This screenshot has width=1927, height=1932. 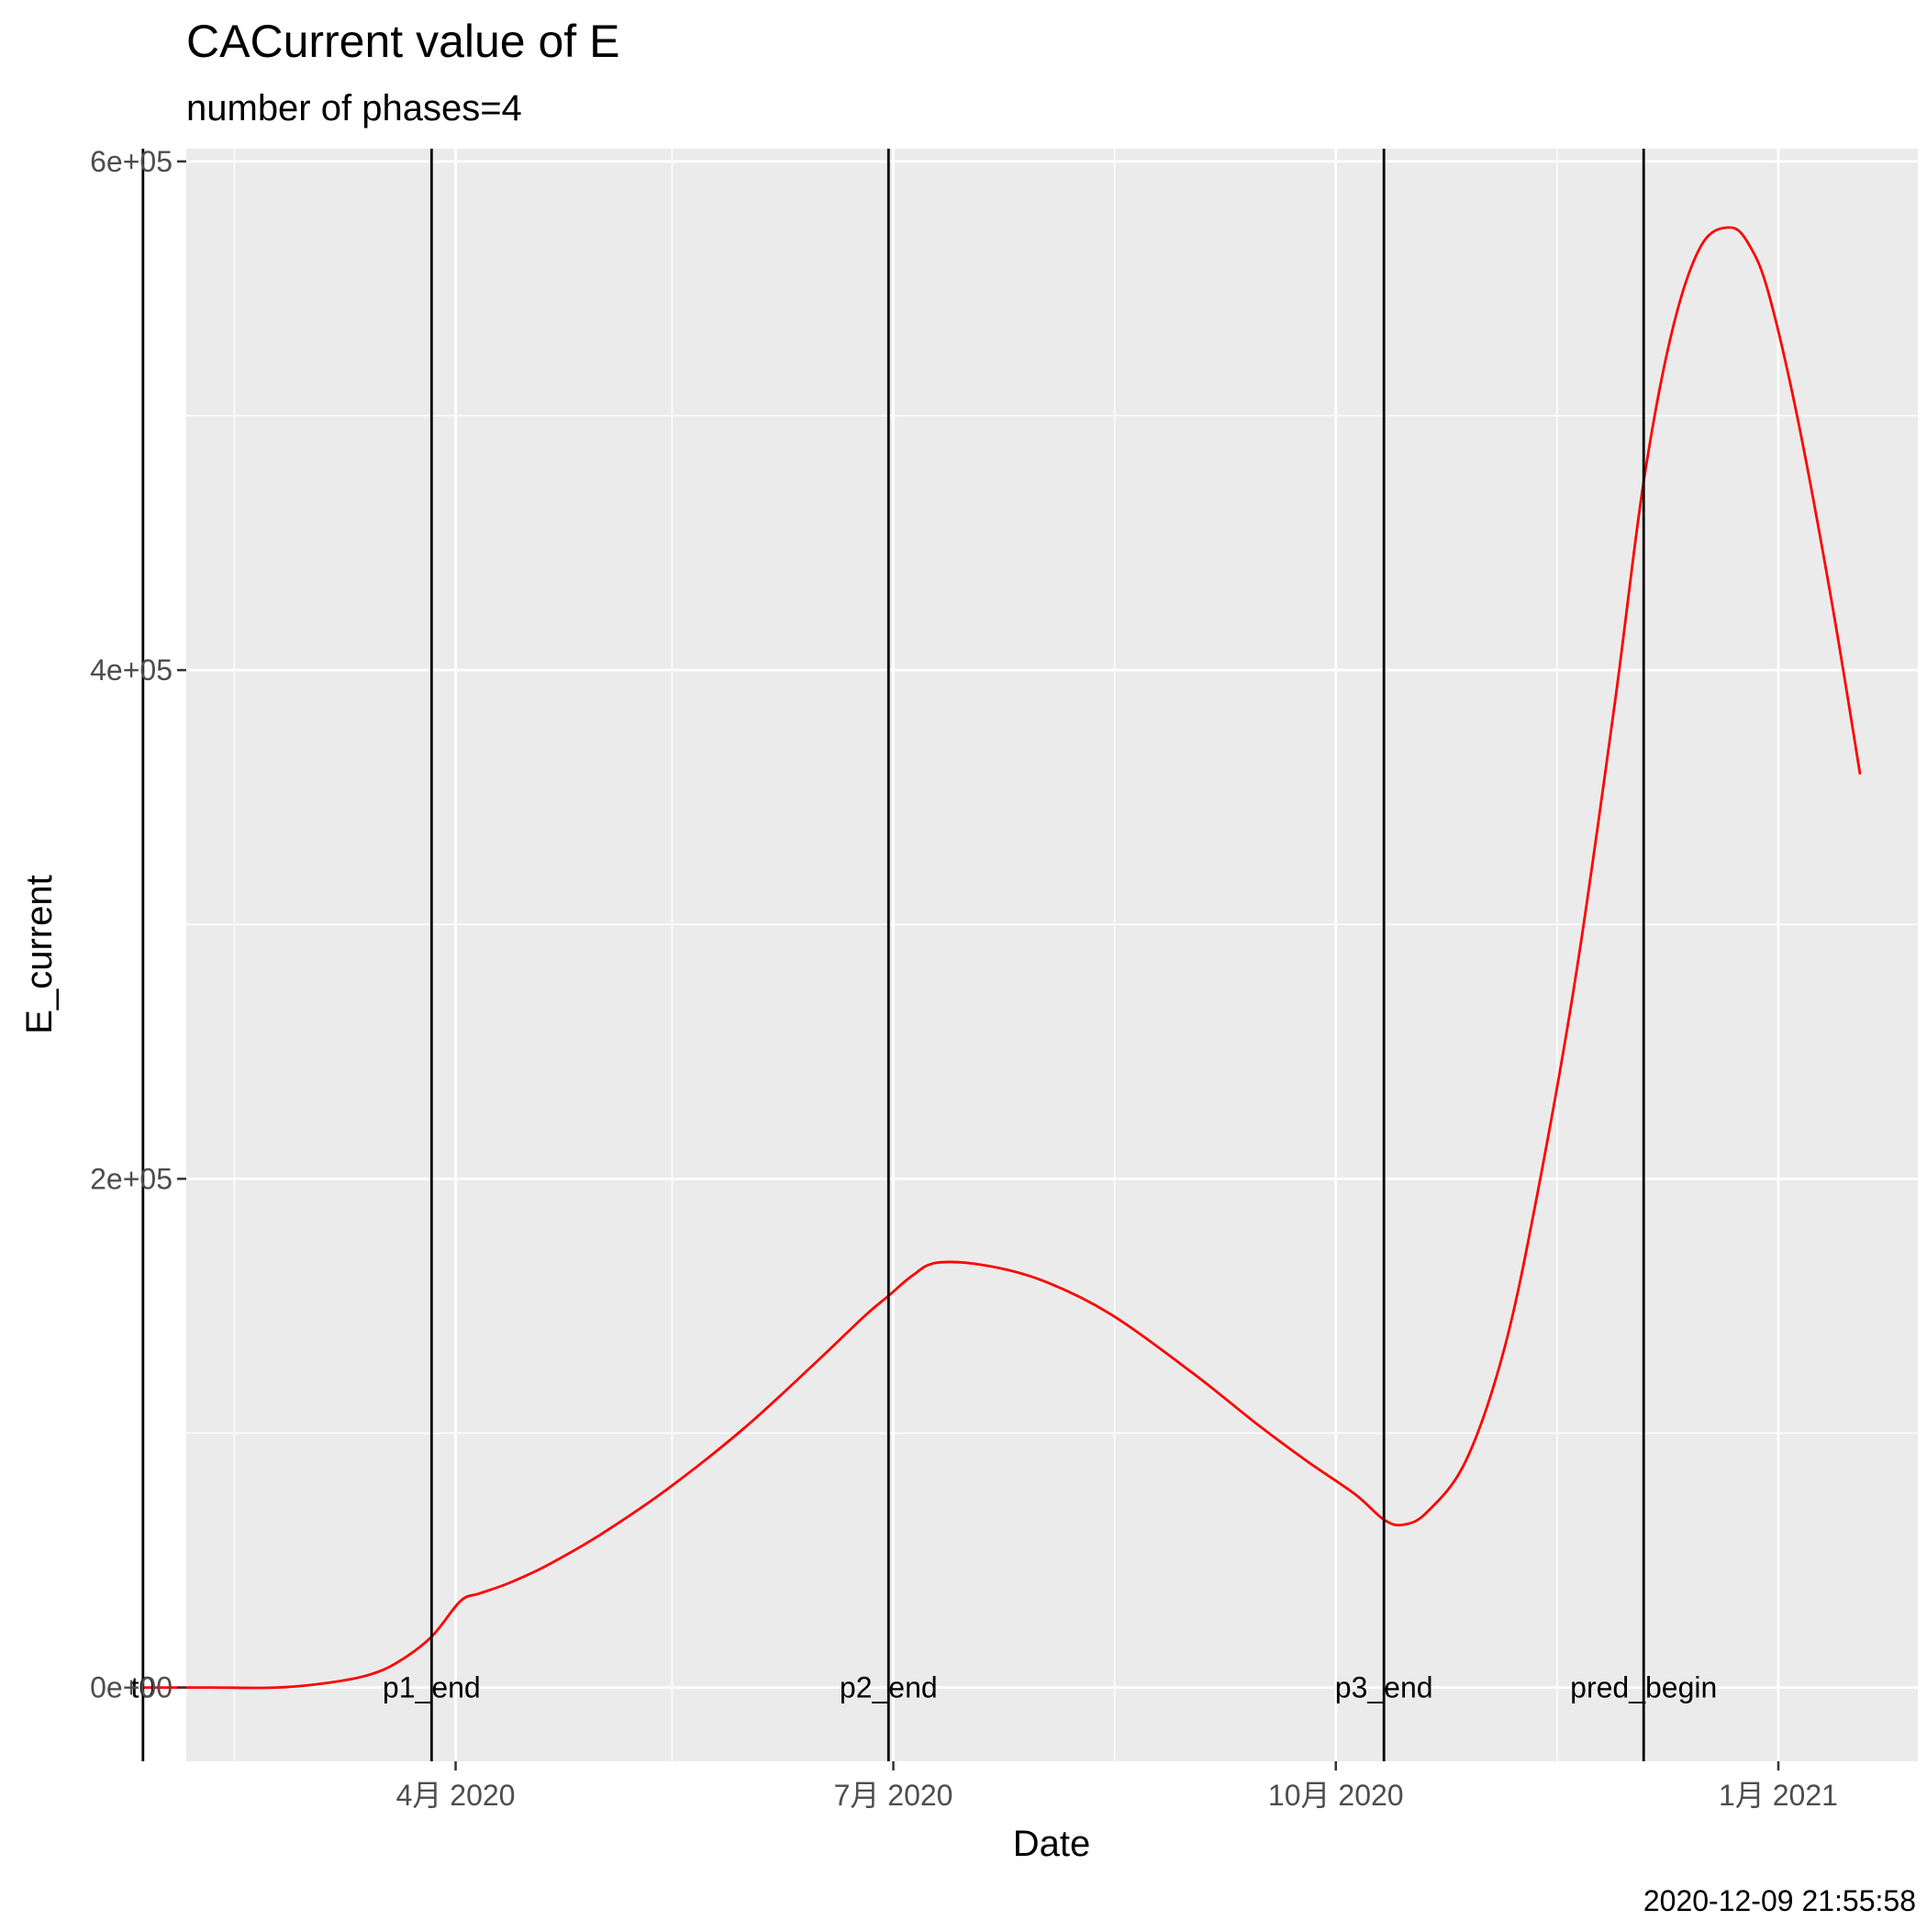 I want to click on x-tick-label: 4月 2020, so click(x=456, y=1795).